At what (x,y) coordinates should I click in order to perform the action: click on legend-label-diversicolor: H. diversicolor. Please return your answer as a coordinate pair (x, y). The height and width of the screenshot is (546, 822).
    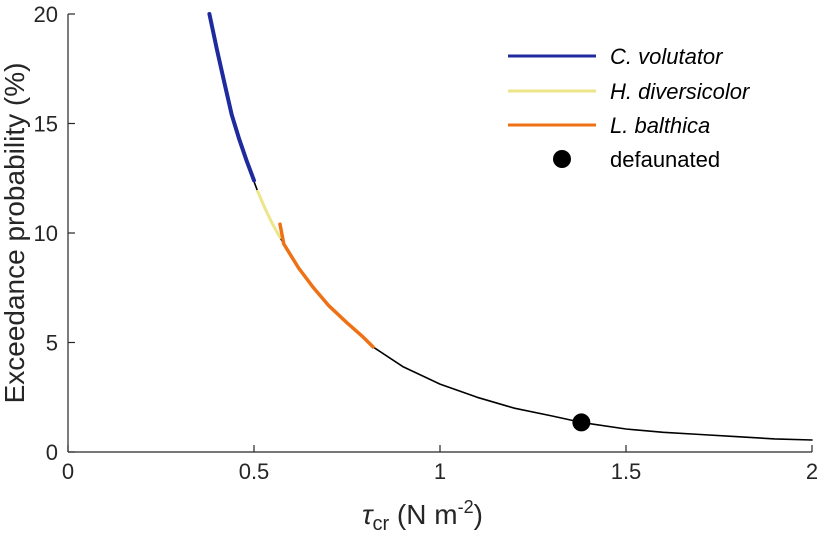
    Looking at the image, I should click on (680, 91).